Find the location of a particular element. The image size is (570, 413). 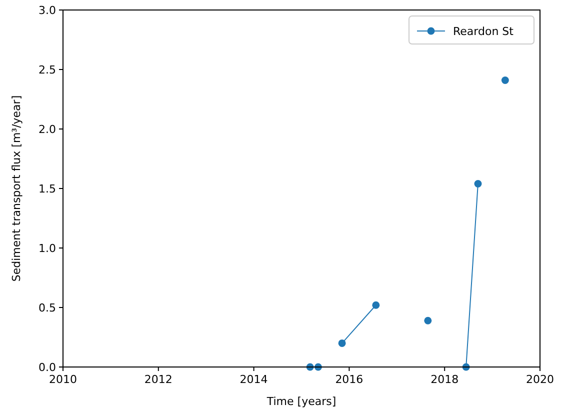

legend-label: Reardon St is located at coordinates (483, 31).